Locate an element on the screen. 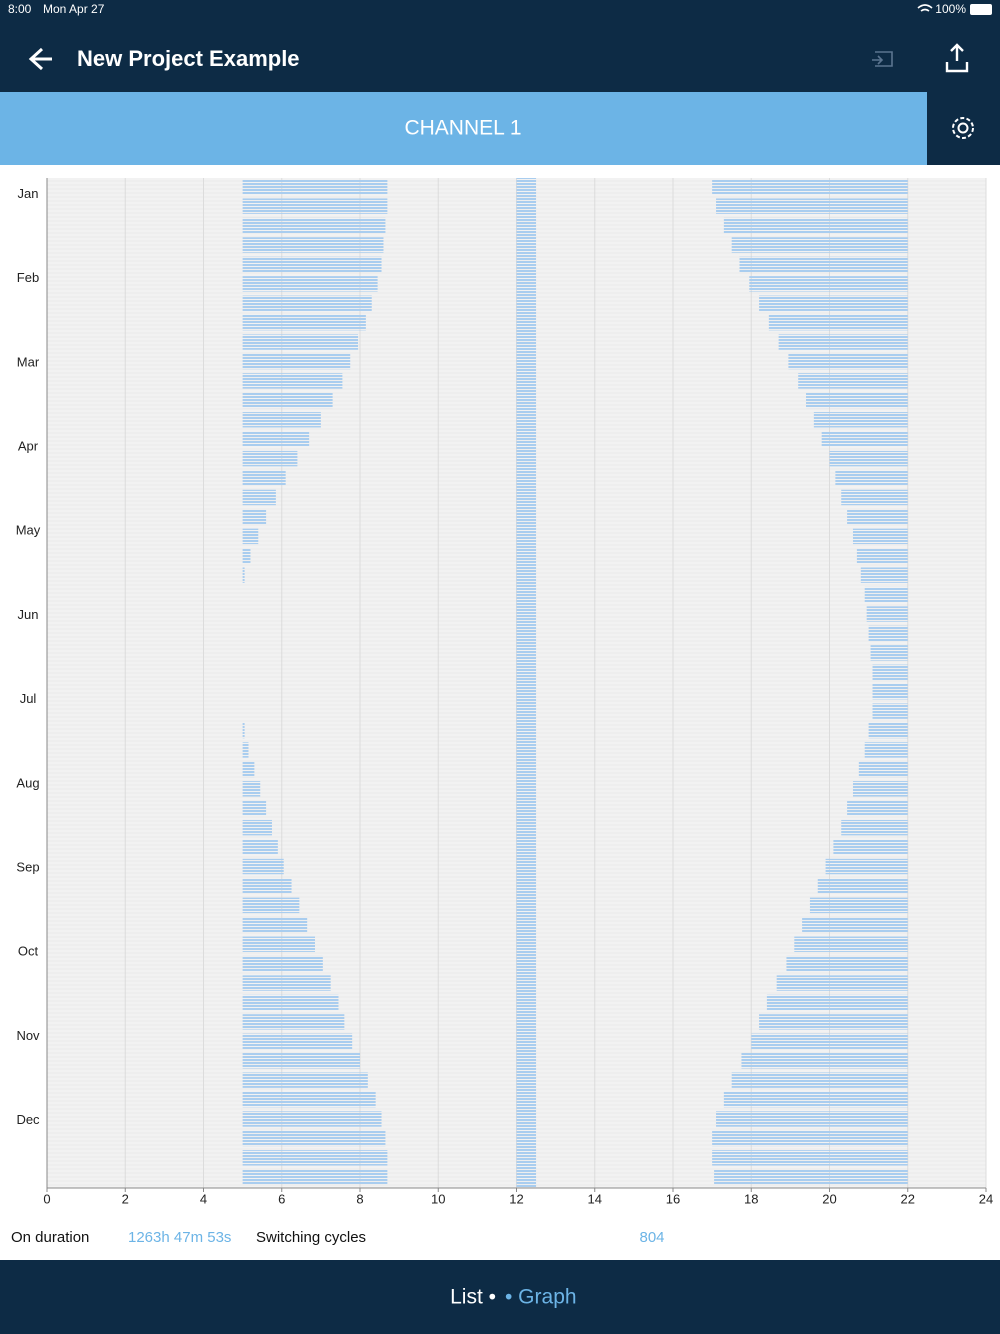 Image resolution: width=1000 pixels, height=1334 pixels. x-tick-label: 24 is located at coordinates (986, 1198).